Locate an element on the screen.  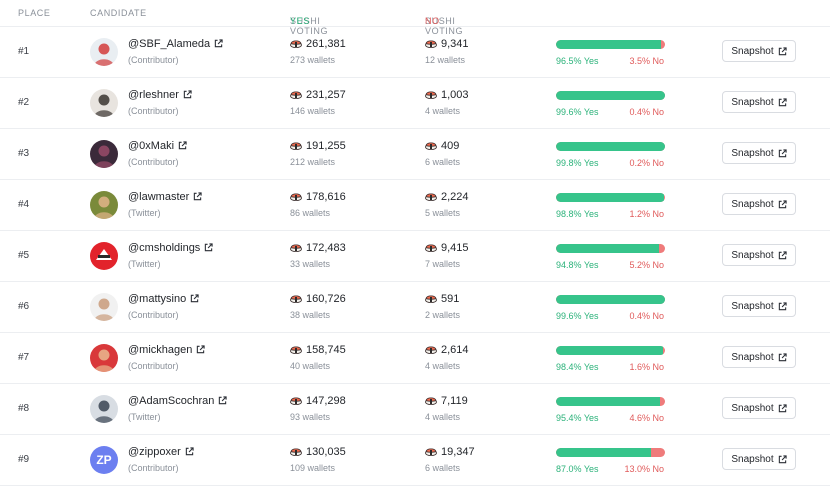
candidate-handle-link: @AdamScochran is located at coordinates (171, 401).